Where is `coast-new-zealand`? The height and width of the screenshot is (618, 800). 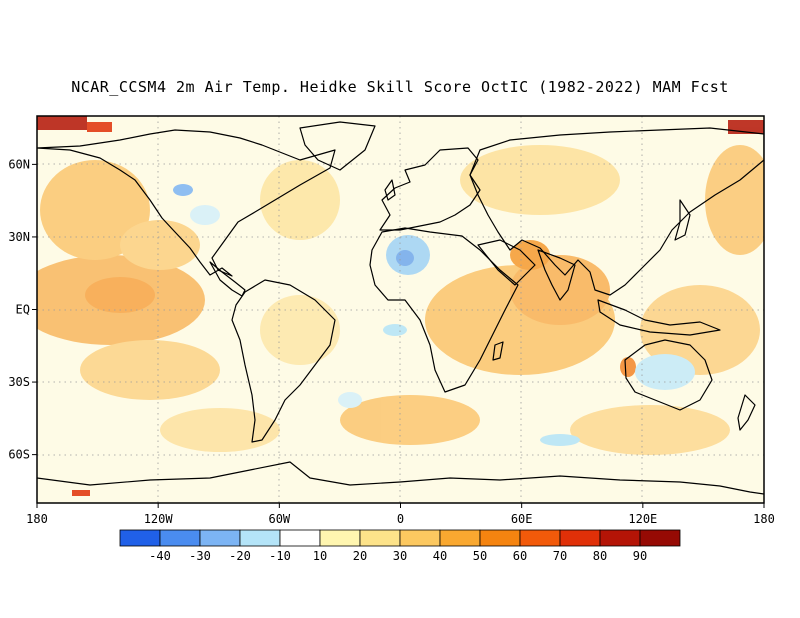 coast-new-zealand is located at coordinates (746, 412).